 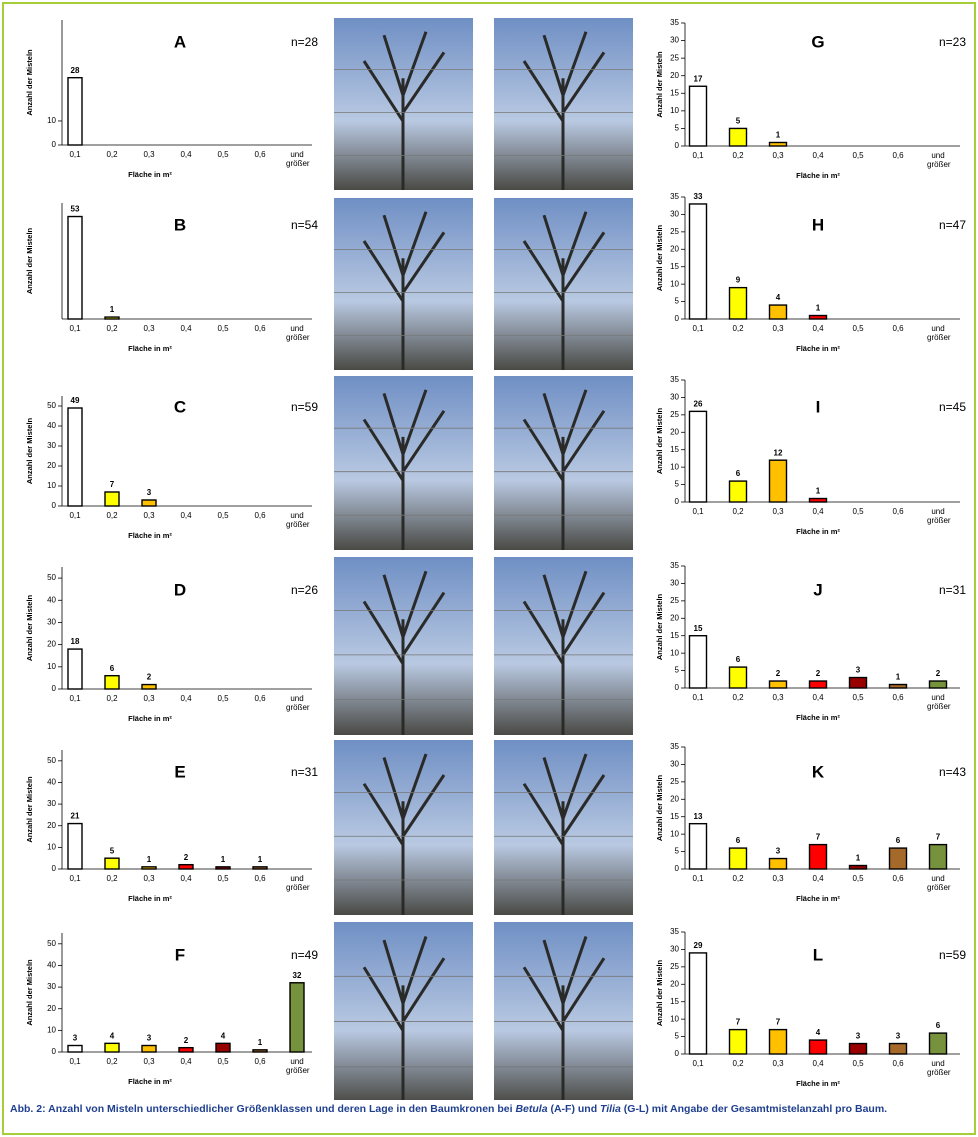 I want to click on y-tick-label: 25, so click(x=674, y=231).